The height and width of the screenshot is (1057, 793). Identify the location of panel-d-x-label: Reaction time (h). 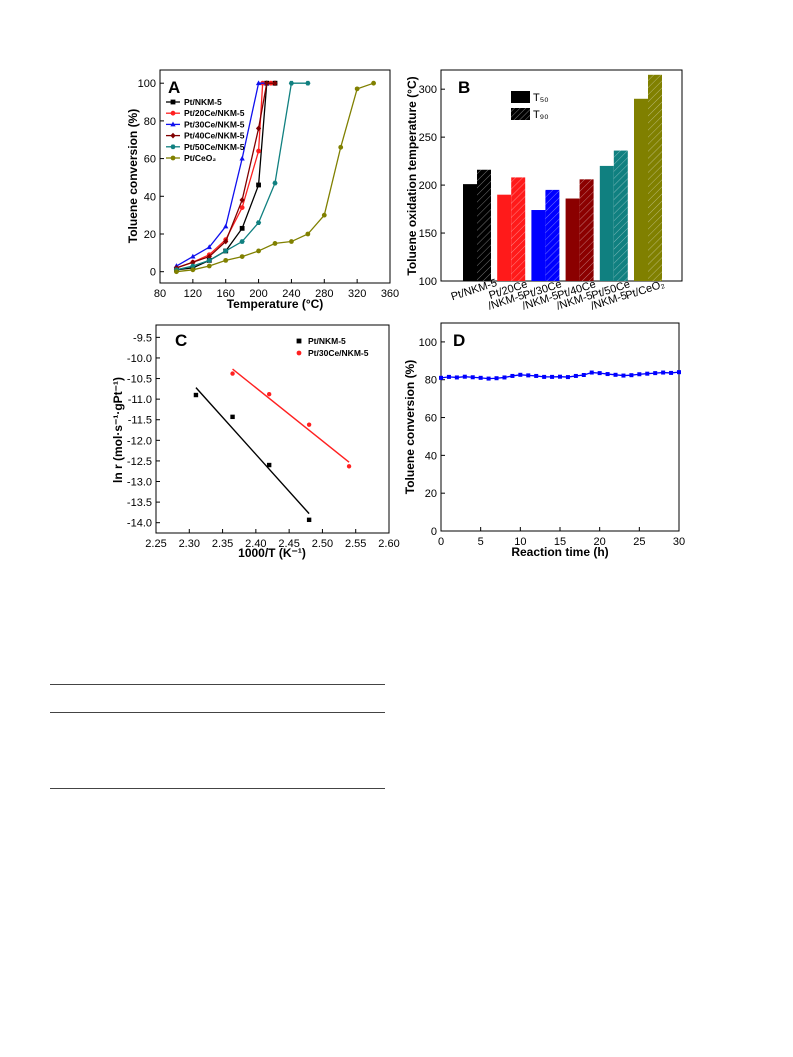
(559, 552).